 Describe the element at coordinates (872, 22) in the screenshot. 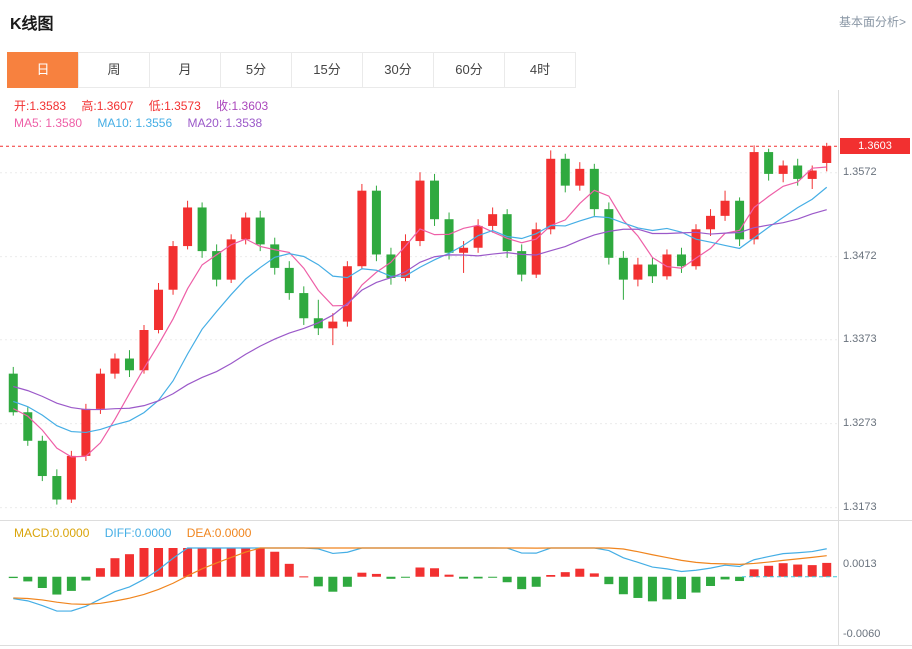

I see `fundamental-analysis-link: 基本面分析>` at that location.